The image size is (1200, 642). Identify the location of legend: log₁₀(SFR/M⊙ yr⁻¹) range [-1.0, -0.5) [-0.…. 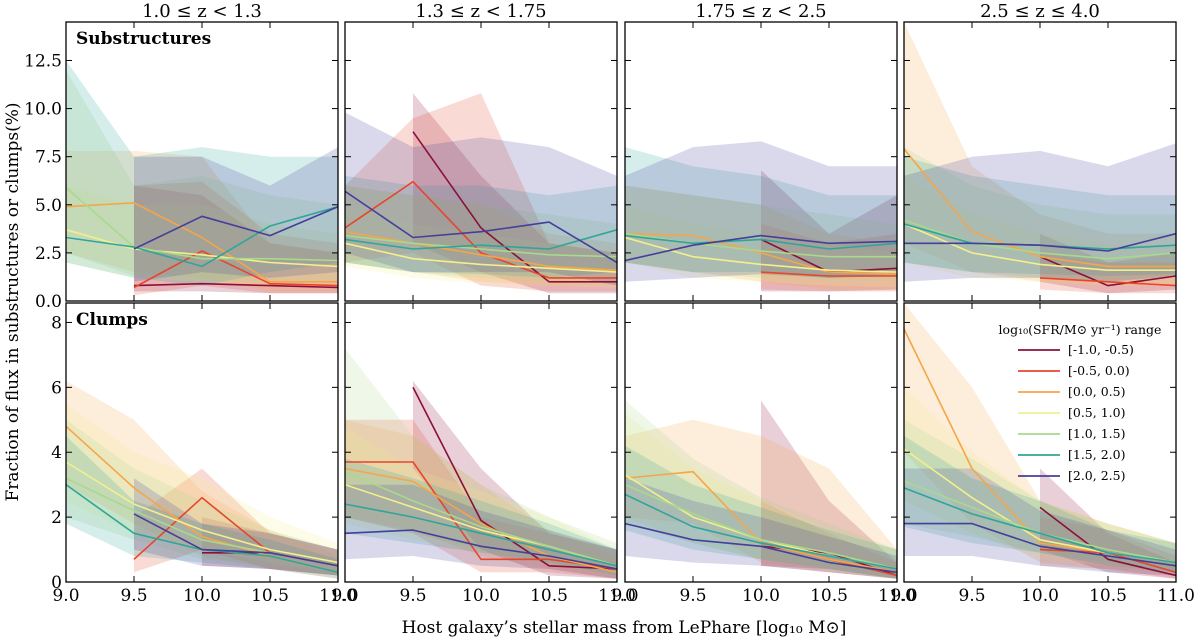
(1080, 402).